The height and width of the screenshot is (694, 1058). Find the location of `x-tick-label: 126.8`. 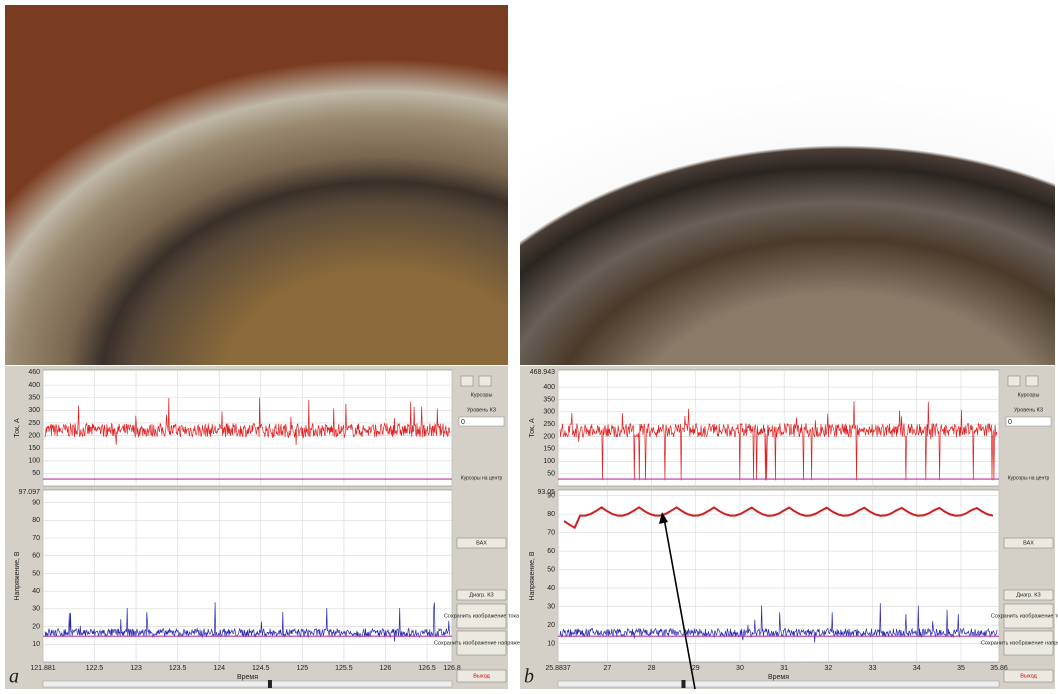

x-tick-label: 126.8 is located at coordinates (452, 668).